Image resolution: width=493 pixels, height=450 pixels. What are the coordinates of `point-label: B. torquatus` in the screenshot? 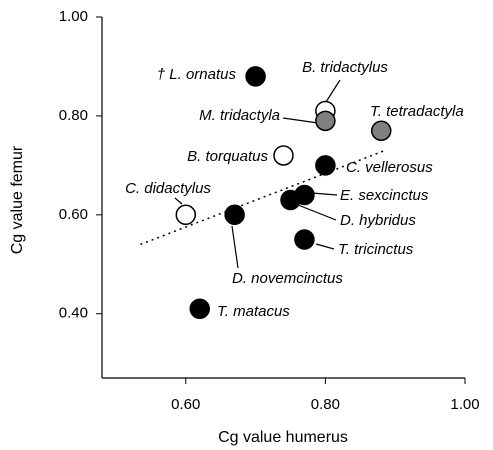 It's located at (227, 156).